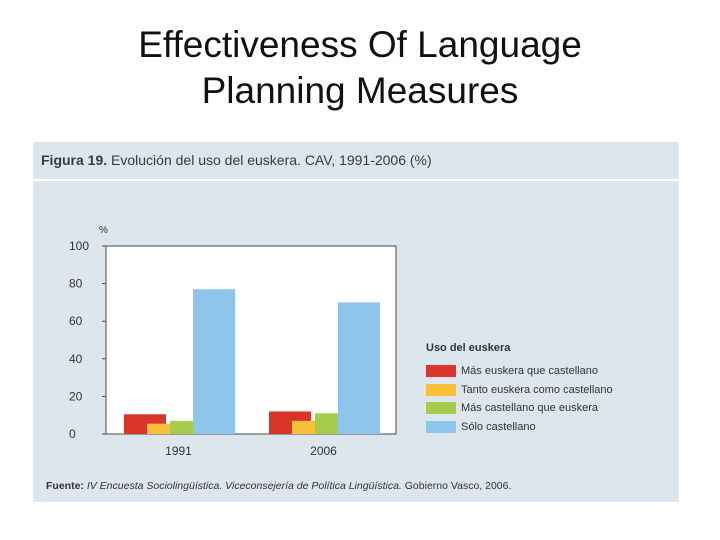 The image size is (720, 540). I want to click on y-tick-label: 0, so click(72, 434).